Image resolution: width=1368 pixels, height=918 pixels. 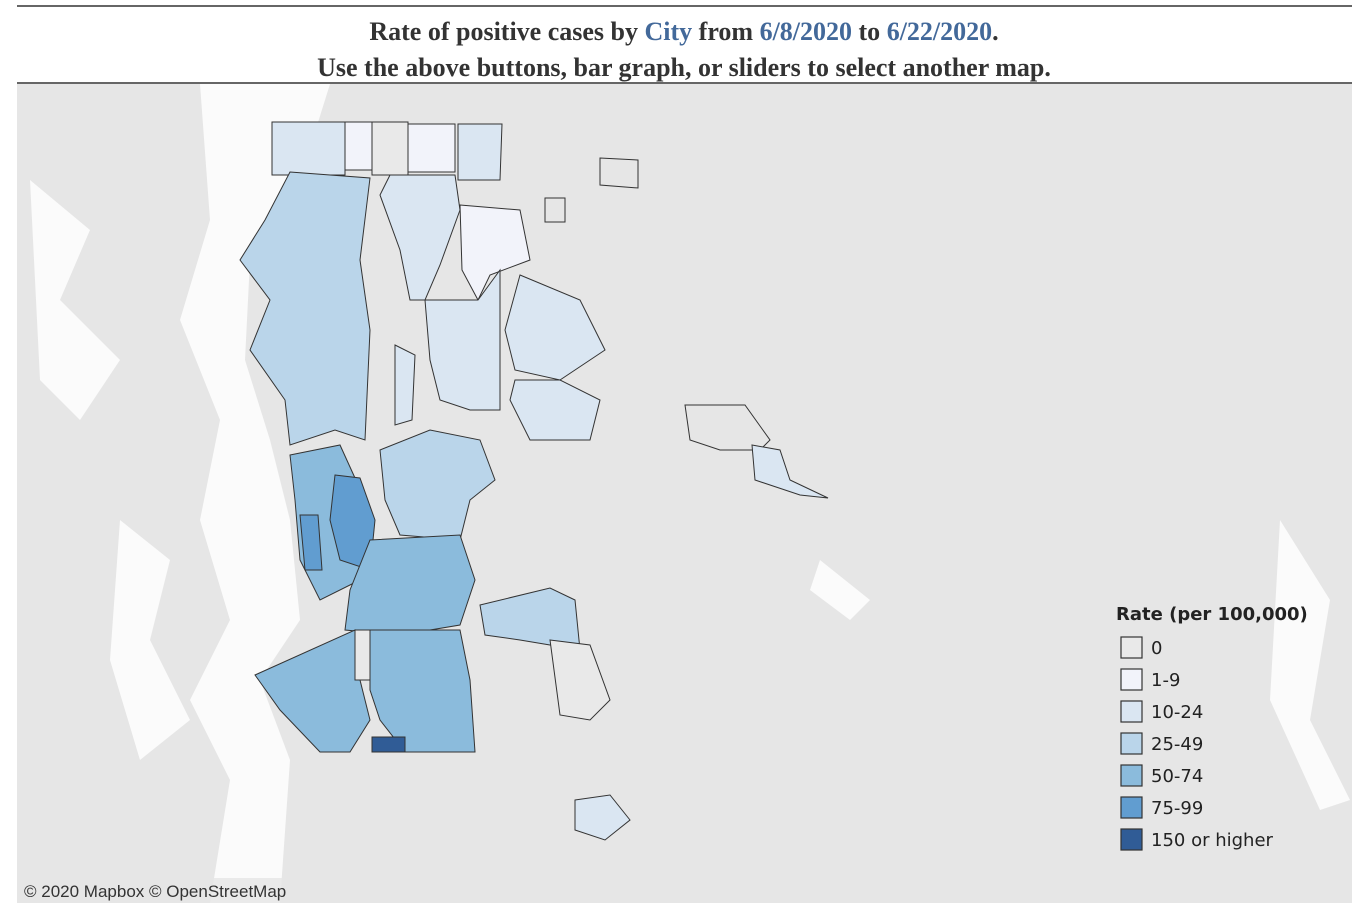 I want to click on legend: 0 1-9 10-24 25-49 50-74 75-99 150 or higher, so click(x=1197, y=743).